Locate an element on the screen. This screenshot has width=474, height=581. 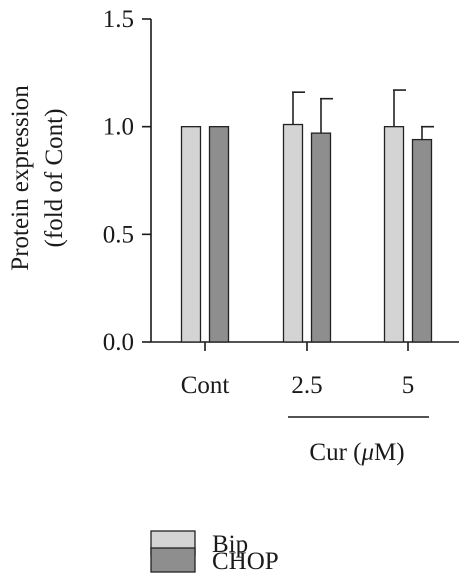
x-tick-label-2: 5 is located at coordinates (408, 385).